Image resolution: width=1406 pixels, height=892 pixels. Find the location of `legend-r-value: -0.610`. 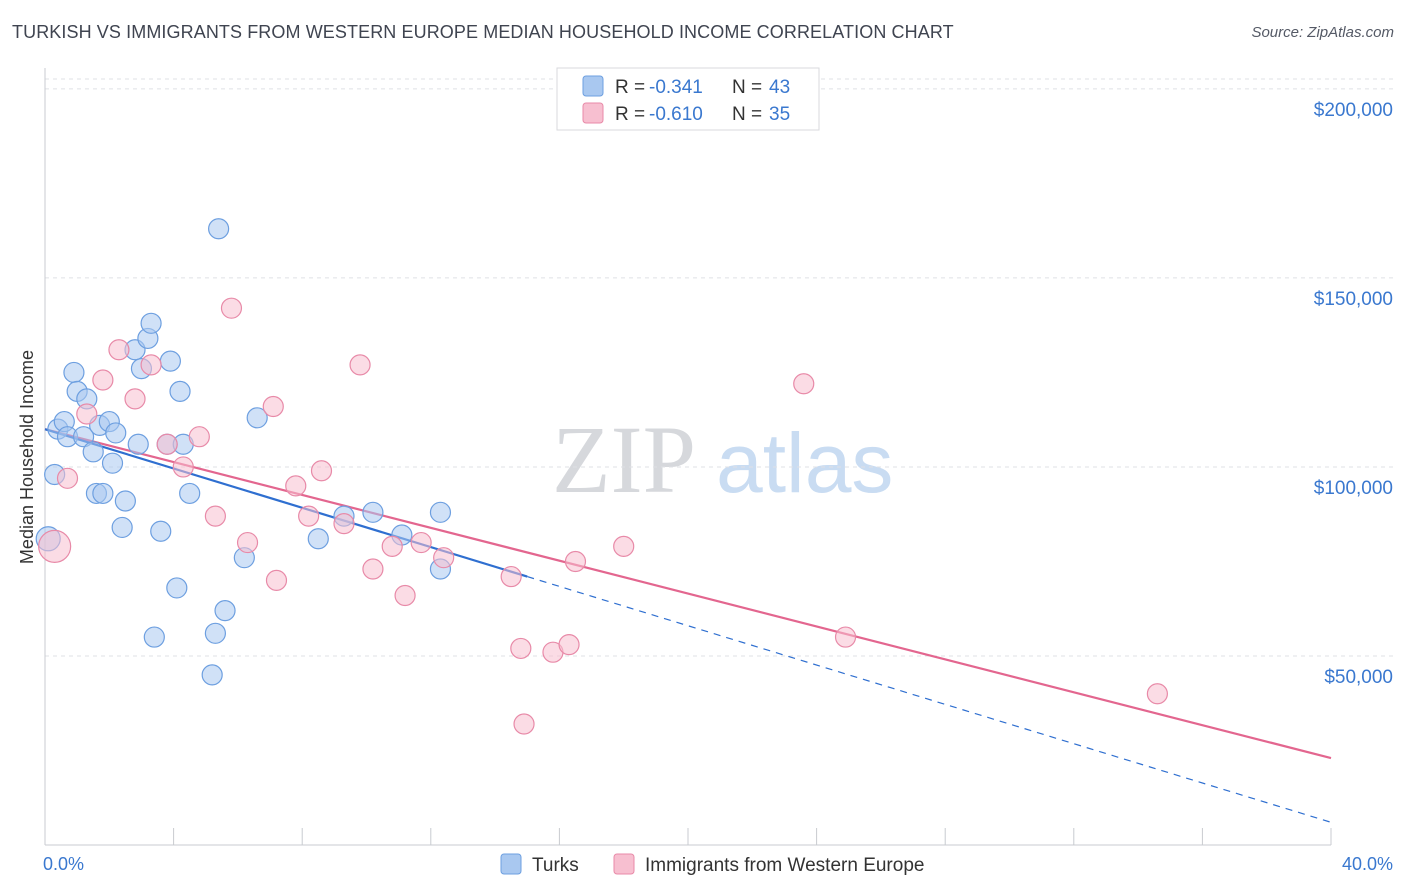

legend-r-value: -0.610 is located at coordinates (676, 114).